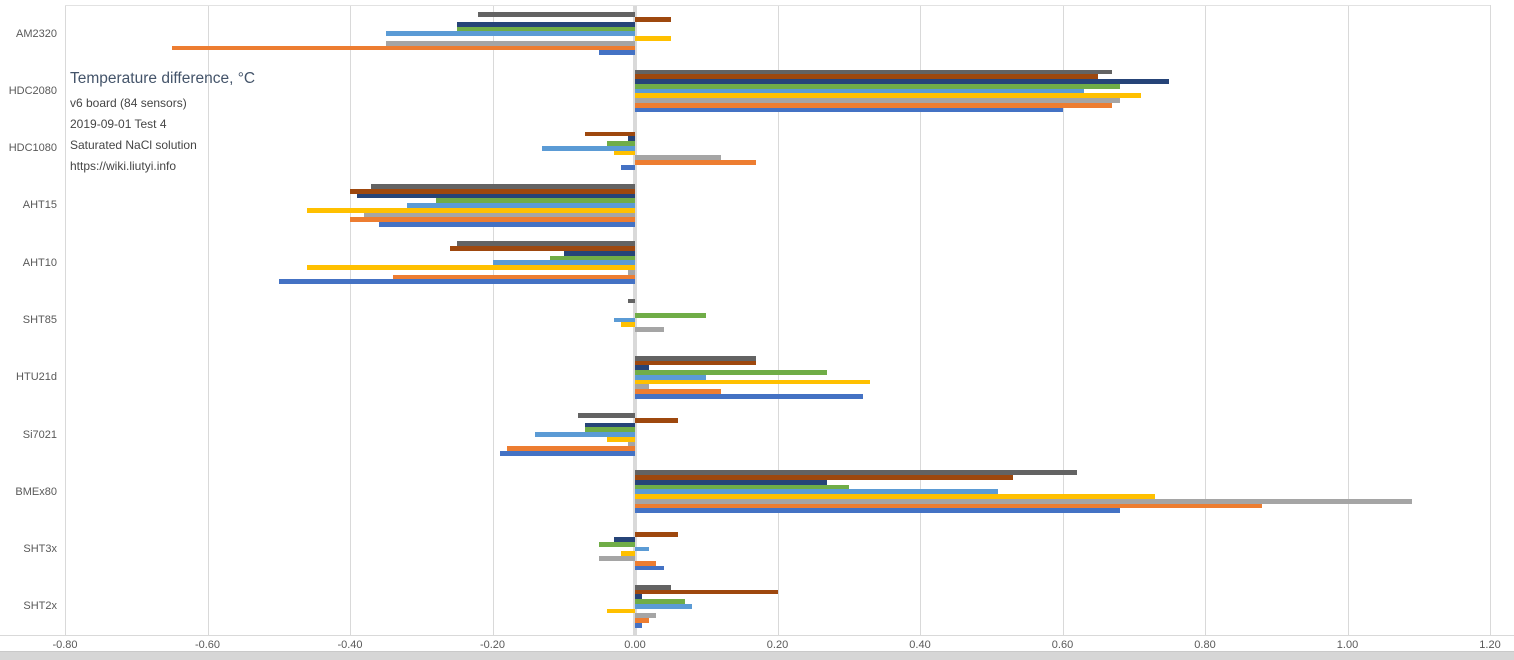 The width and height of the screenshot is (1514, 660). Describe the element at coordinates (545, 24) in the screenshot. I see `bar-am2320-navy-series` at that location.